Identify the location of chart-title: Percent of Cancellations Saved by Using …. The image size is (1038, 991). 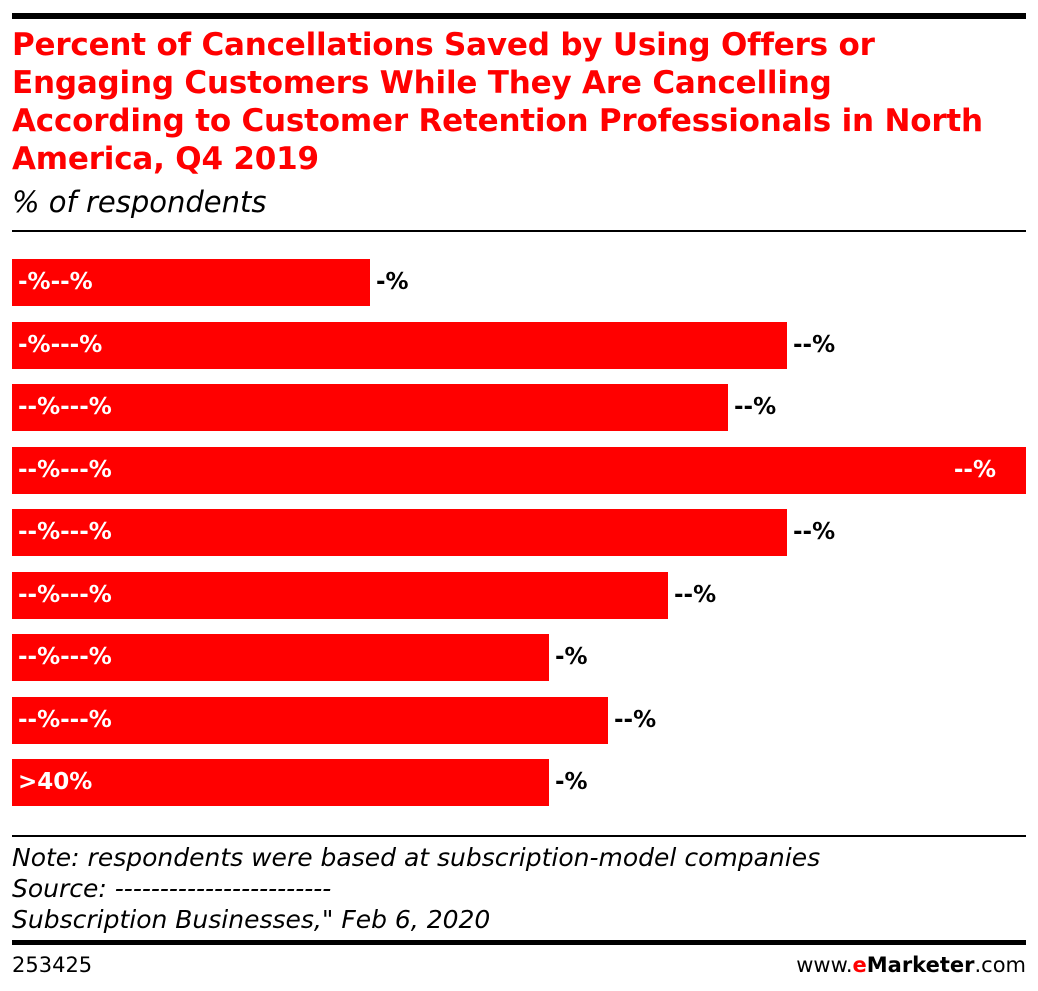
(497, 102).